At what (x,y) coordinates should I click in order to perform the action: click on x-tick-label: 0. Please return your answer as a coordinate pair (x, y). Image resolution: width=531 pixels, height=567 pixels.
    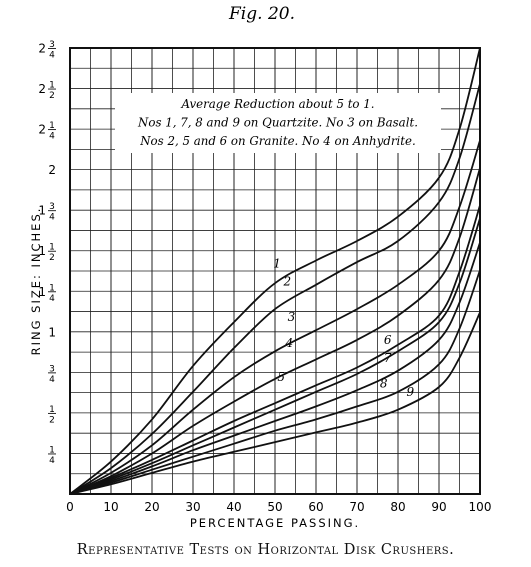
    Looking at the image, I should click on (70, 507).